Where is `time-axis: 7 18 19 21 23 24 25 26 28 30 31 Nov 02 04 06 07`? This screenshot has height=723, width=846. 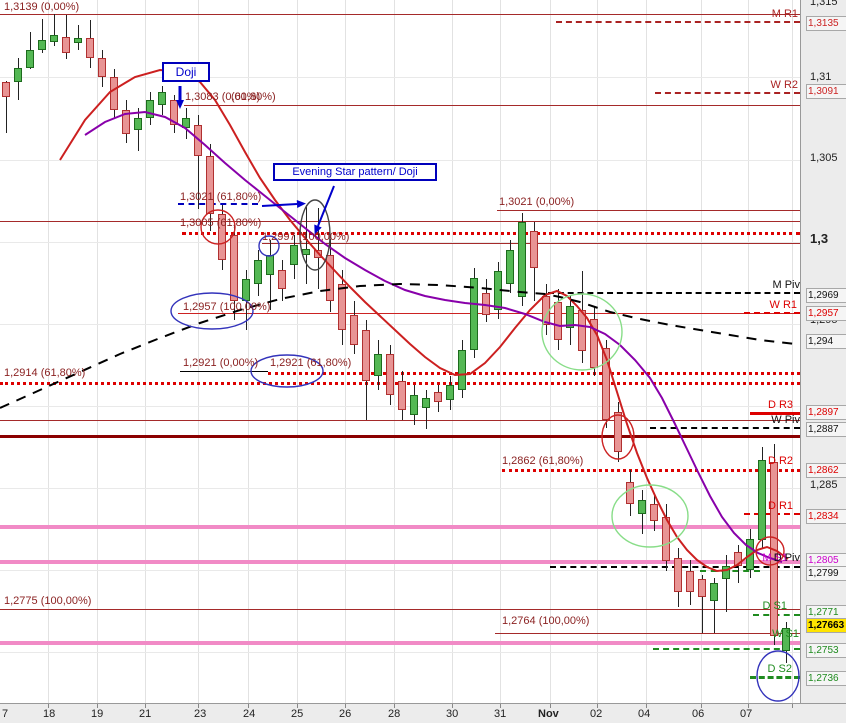 time-axis: 7 18 19 21 23 24 25 26 28 30 31 Nov 02 04 06 07 is located at coordinates (423, 713).